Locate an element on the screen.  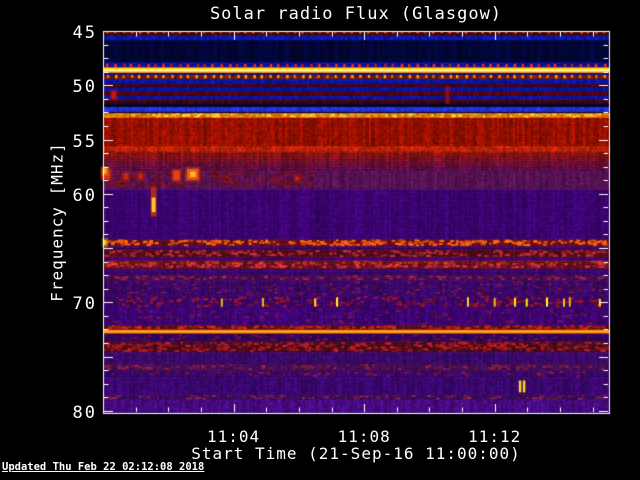
y-axis-label: Frequency [MHz] is located at coordinates (57, 222).